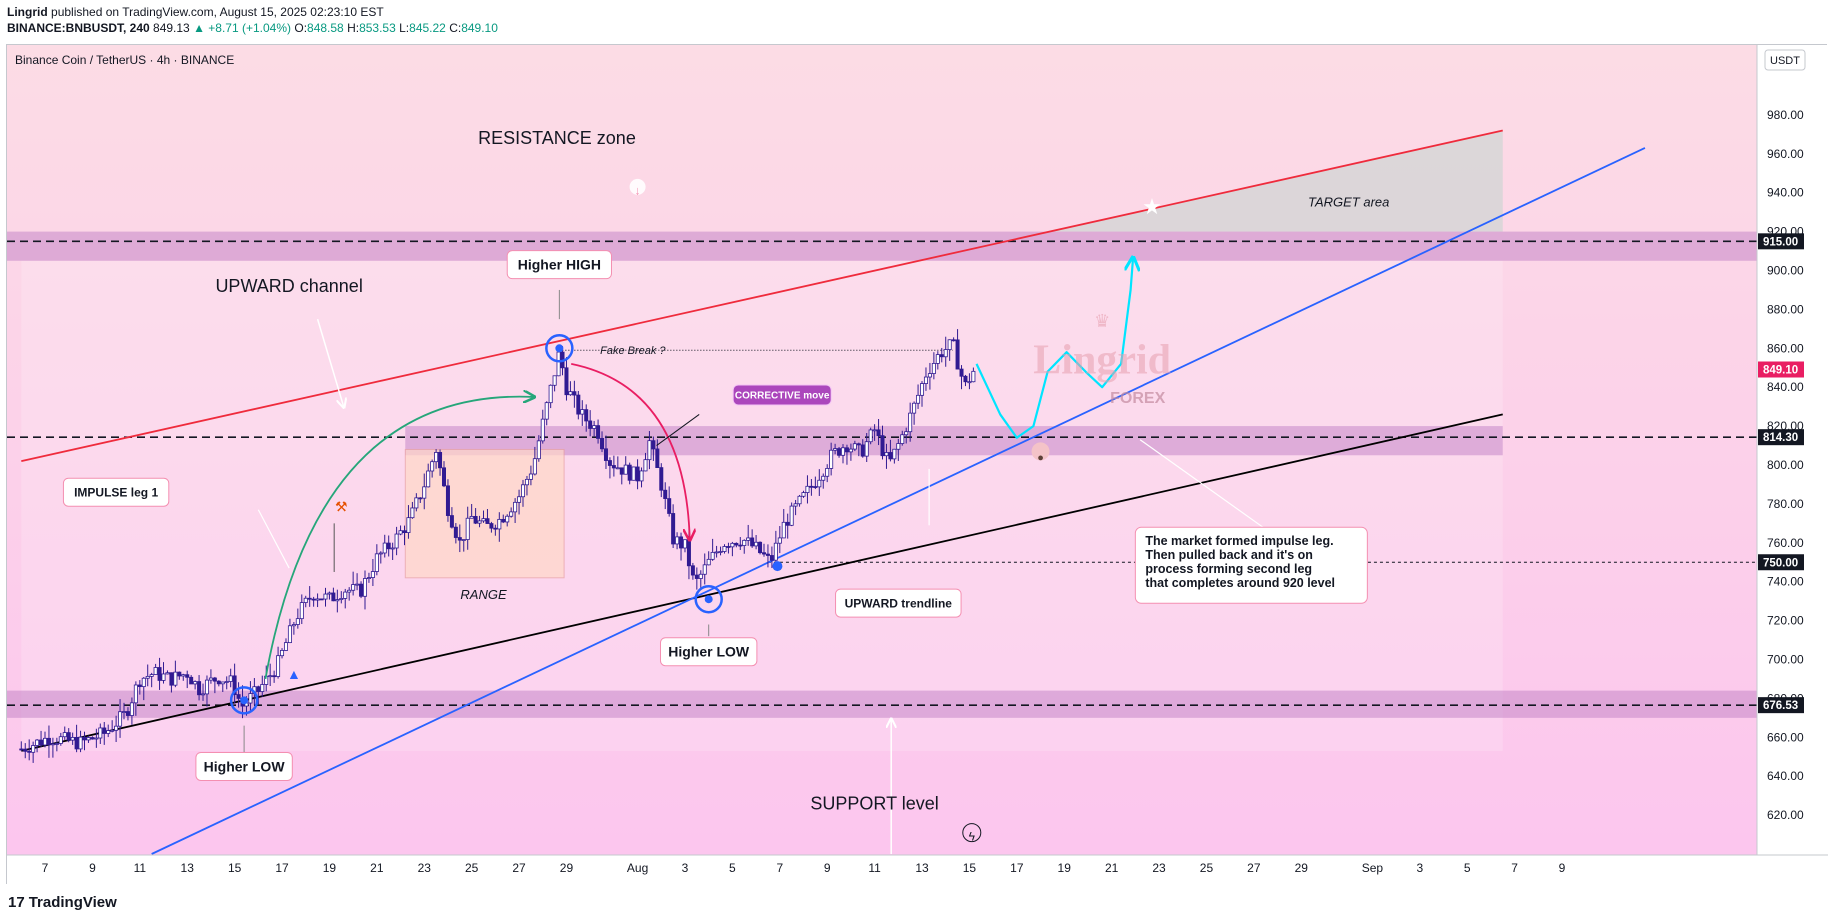  What do you see at coordinates (171, 28) in the screenshot?
I see `last-price: 849.13` at bounding box center [171, 28].